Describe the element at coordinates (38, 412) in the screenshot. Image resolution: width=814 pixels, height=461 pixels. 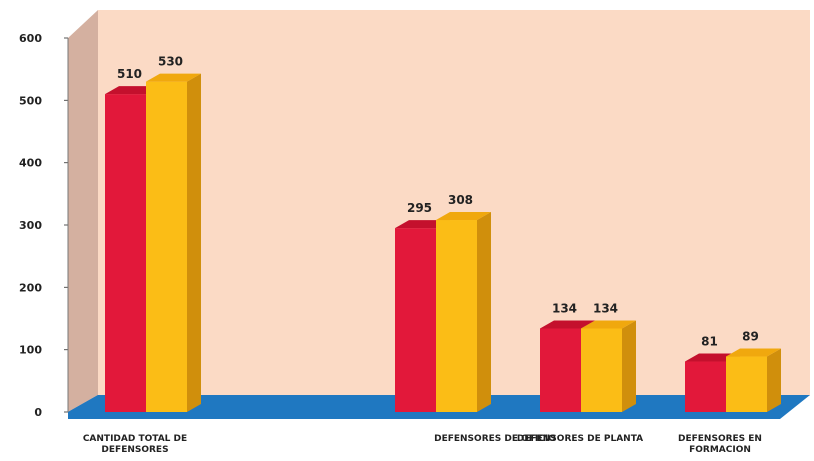
I see `y-tick-label: 0` at that location.